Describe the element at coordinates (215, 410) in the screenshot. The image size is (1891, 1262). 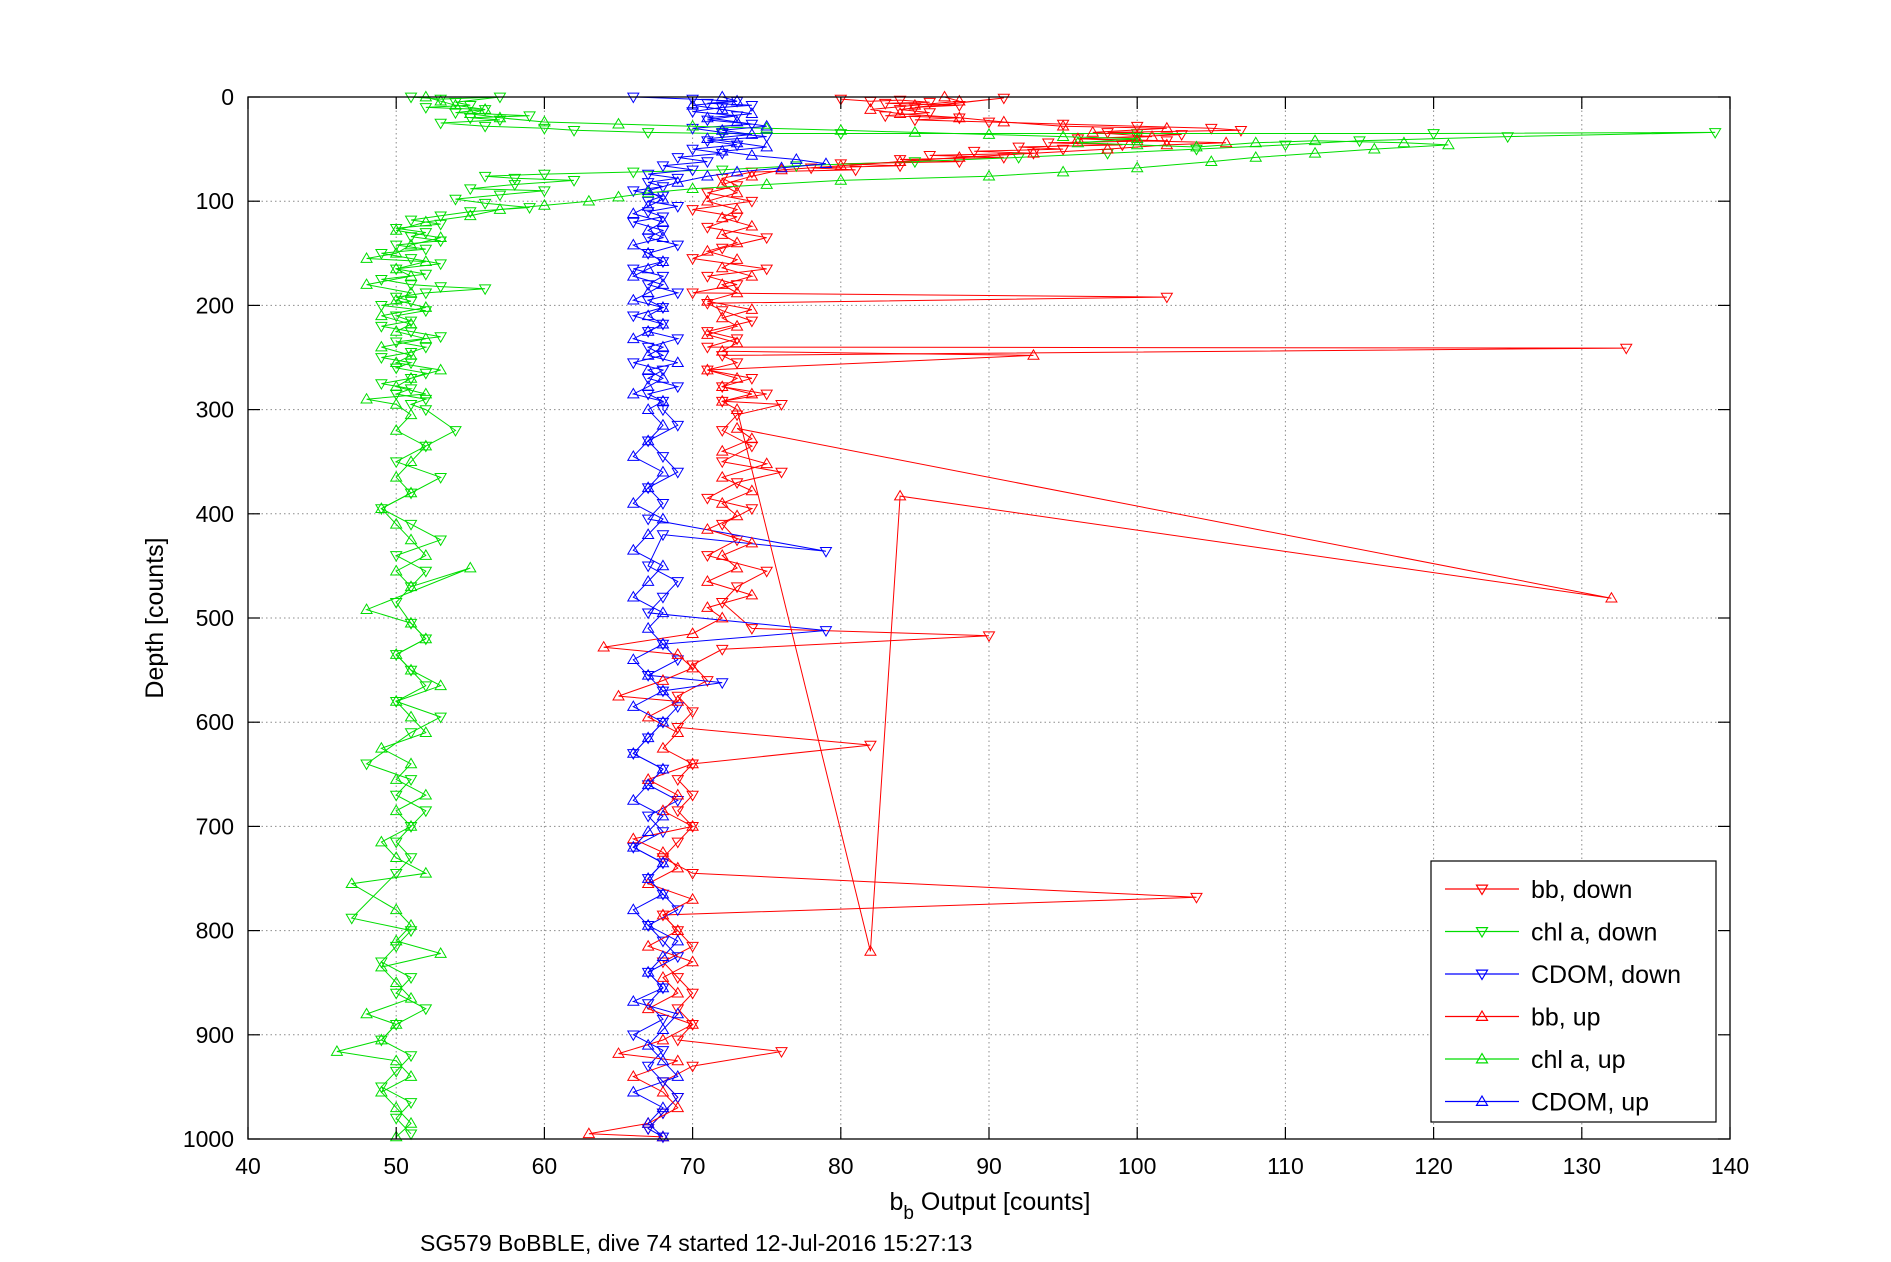
I see `y-tick-label: 300` at that location.